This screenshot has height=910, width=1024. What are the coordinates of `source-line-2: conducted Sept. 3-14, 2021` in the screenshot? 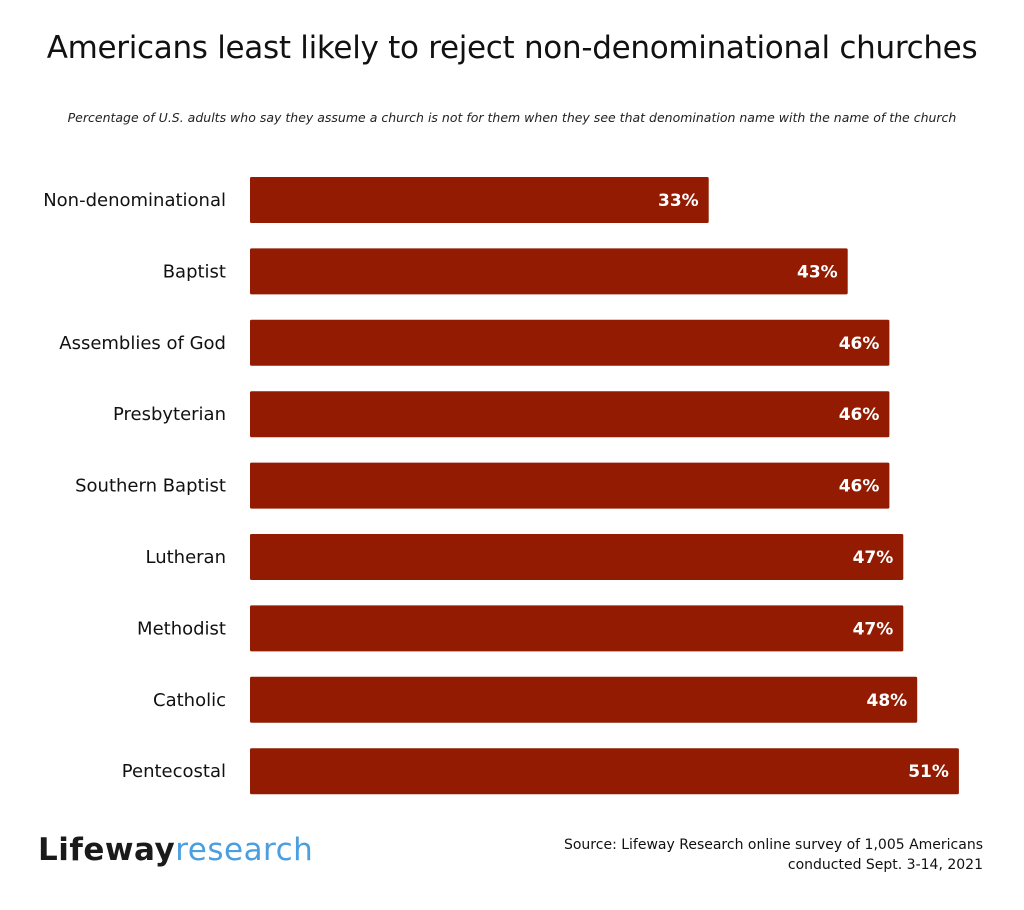 It's located at (885, 865).